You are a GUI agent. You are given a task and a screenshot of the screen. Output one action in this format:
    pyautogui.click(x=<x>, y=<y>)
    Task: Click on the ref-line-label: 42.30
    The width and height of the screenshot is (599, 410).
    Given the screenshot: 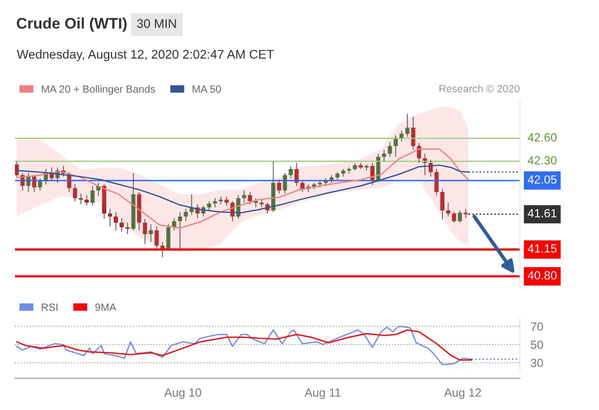 What is the action you would take?
    pyautogui.click(x=542, y=160)
    